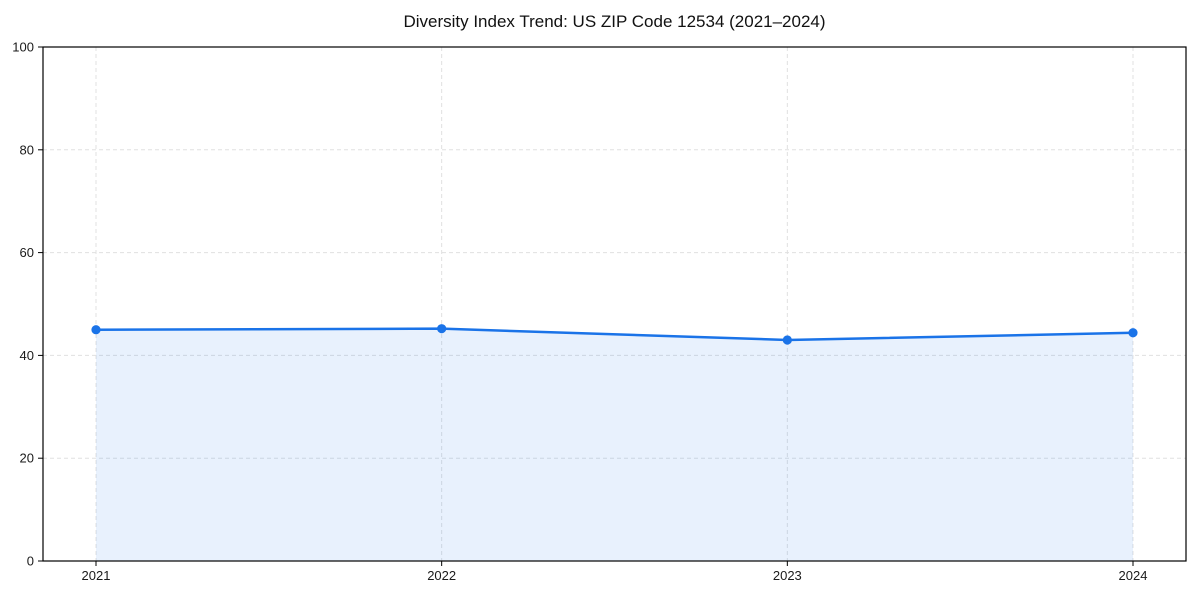 The width and height of the screenshot is (1200, 600). I want to click on data-point-2024, so click(1133, 333).